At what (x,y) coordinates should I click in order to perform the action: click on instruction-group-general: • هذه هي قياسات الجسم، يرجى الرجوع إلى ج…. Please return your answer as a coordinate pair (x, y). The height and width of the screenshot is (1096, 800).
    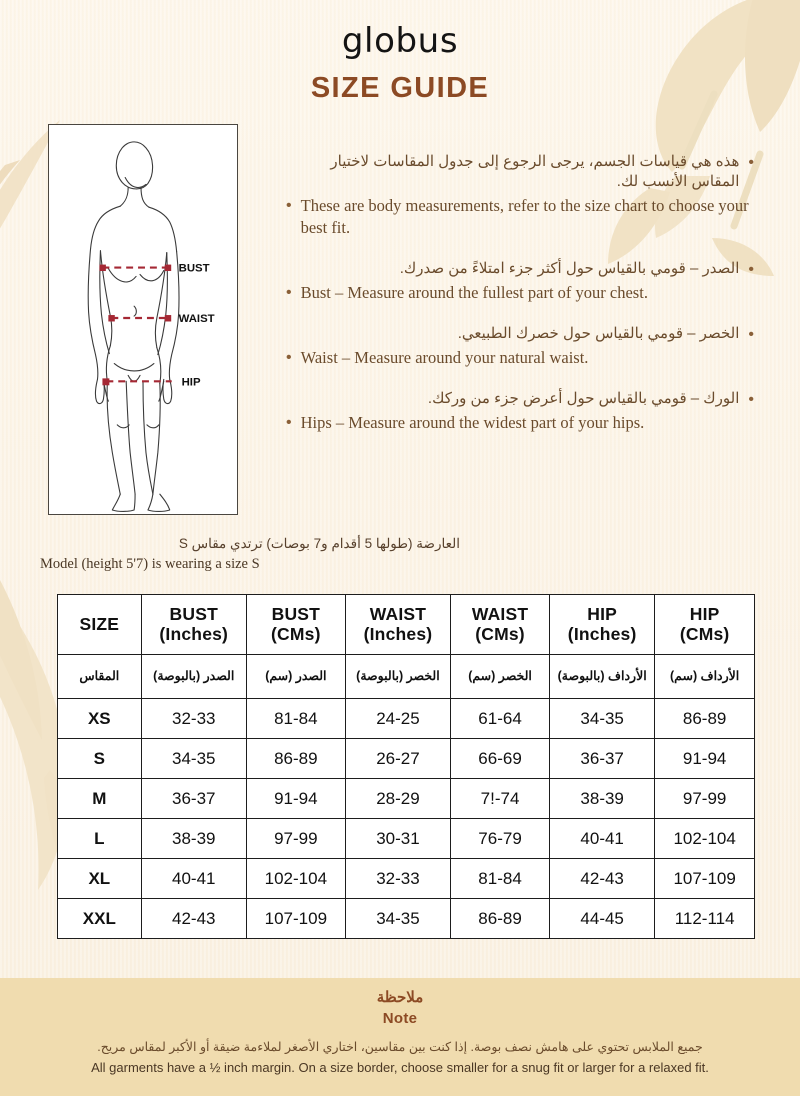
    Looking at the image, I should click on (520, 195).